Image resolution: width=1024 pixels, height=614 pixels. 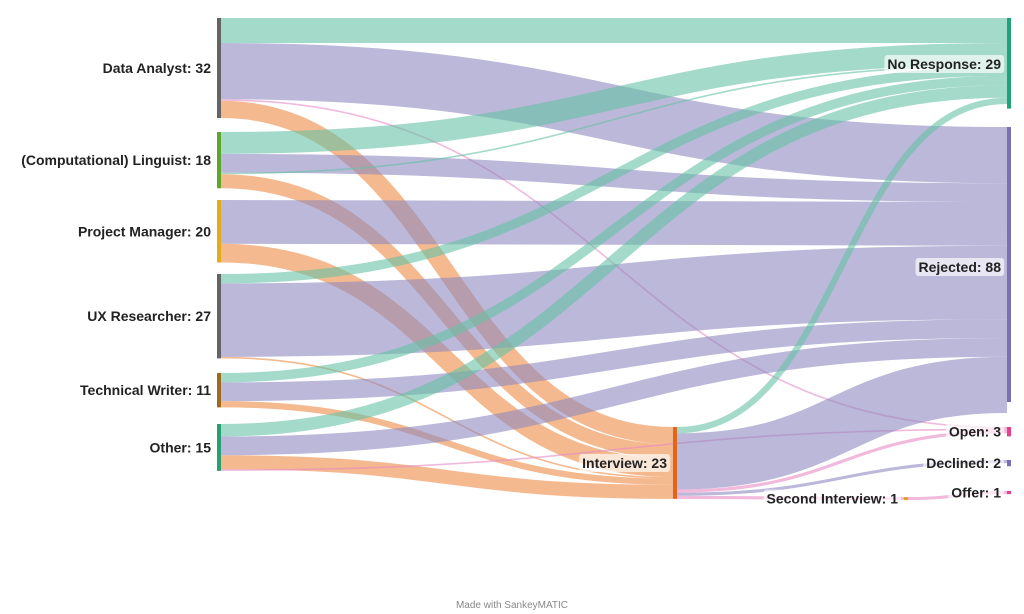 I want to click on node-label-da: Data Analyst: 32, so click(x=157, y=68).